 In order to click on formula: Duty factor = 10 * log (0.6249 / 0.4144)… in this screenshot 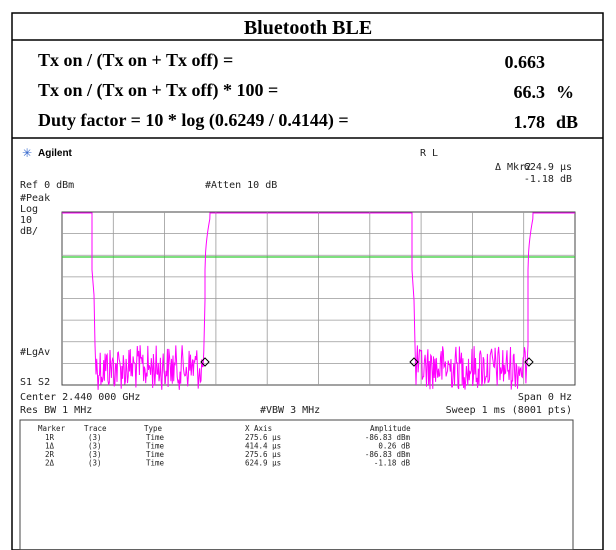, I will do `click(193, 120)`.